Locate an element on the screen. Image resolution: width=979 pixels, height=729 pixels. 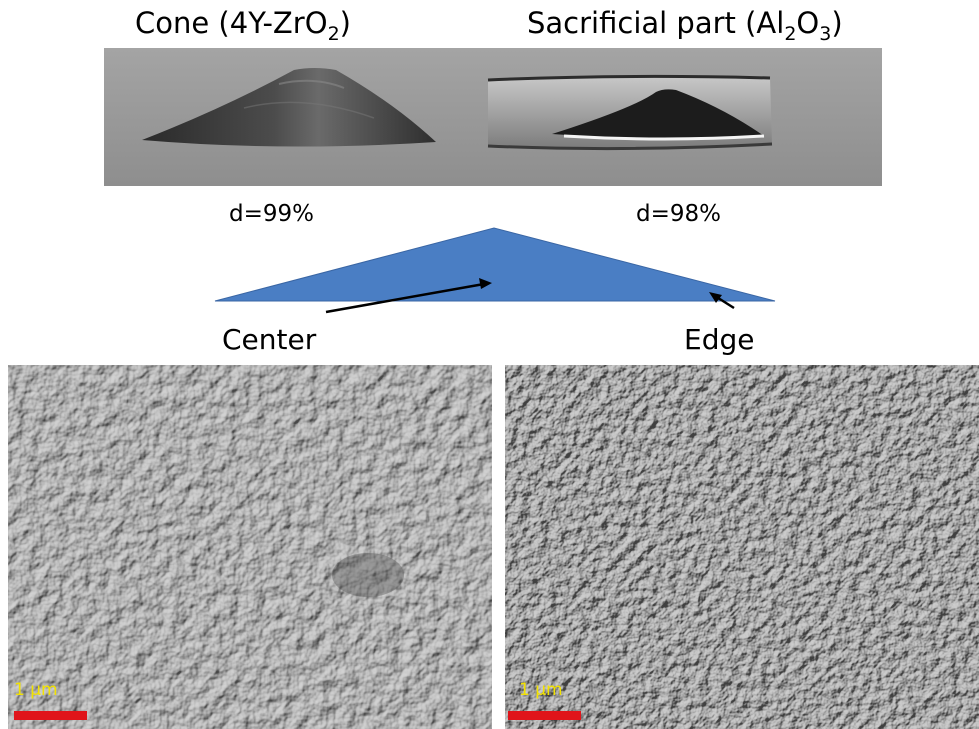
edge-scale-label: 1 µm is located at coordinates (541, 690).